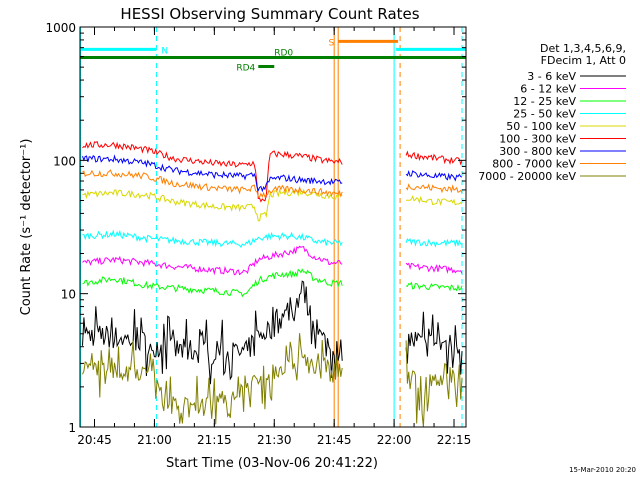 Image resolution: width=640 pixels, height=480 pixels. What do you see at coordinates (245, 69) in the screenshot?
I see `flag-label-rd4: RD4` at bounding box center [245, 69].